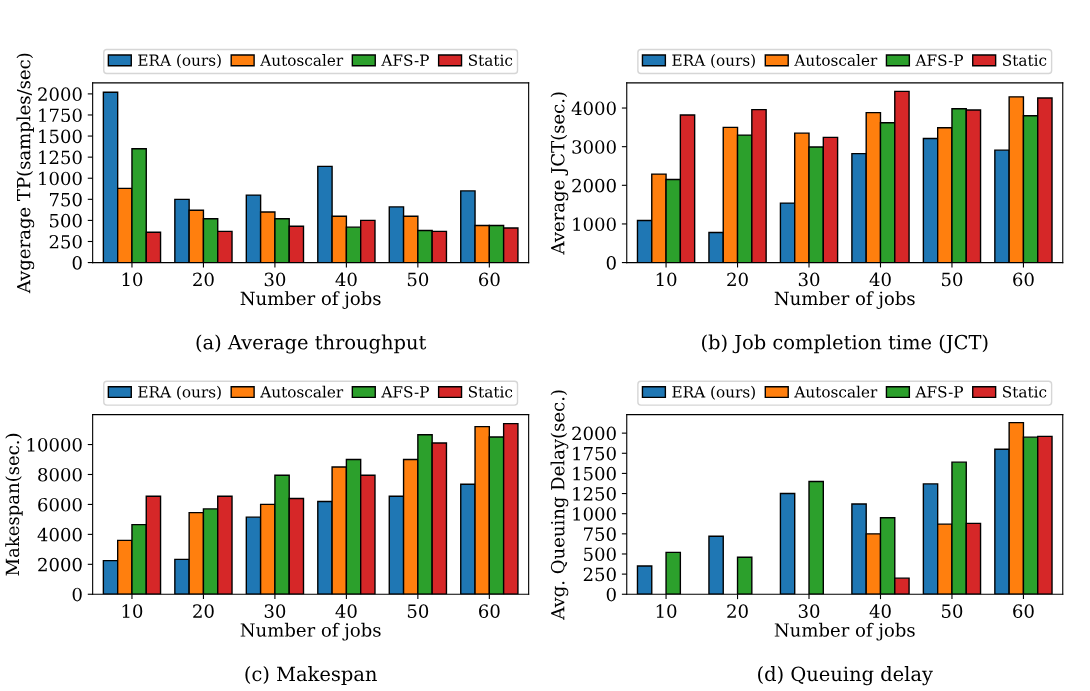 The height and width of the screenshot is (691, 1090). Describe the element at coordinates (54, 445) in the screenshot. I see `y-tick-label: 10000` at that location.